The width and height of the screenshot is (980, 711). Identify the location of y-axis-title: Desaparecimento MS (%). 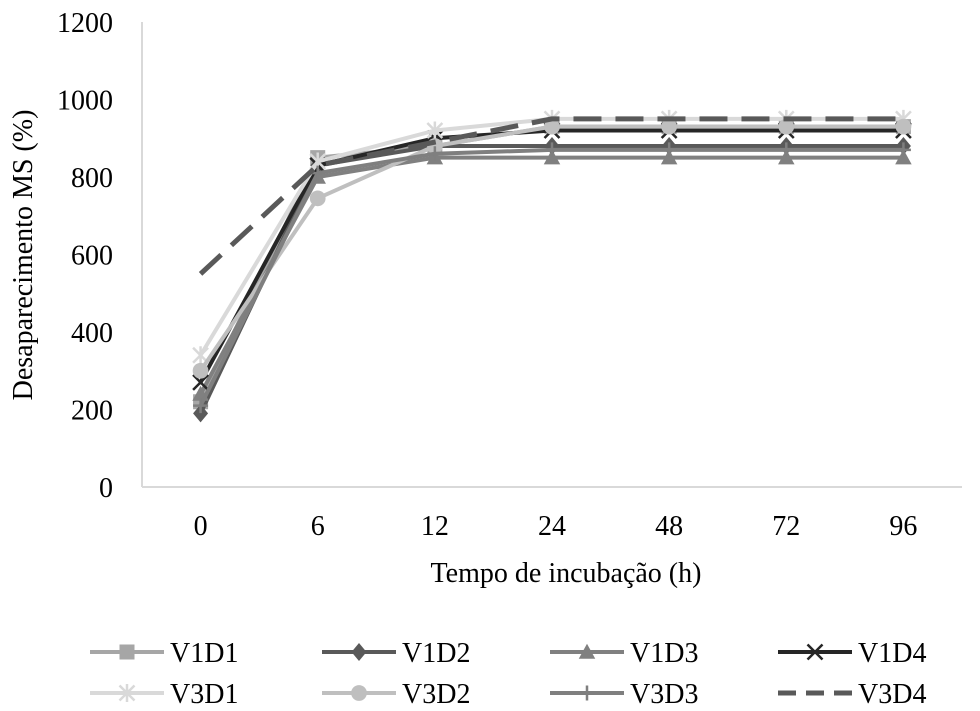
(23, 255).